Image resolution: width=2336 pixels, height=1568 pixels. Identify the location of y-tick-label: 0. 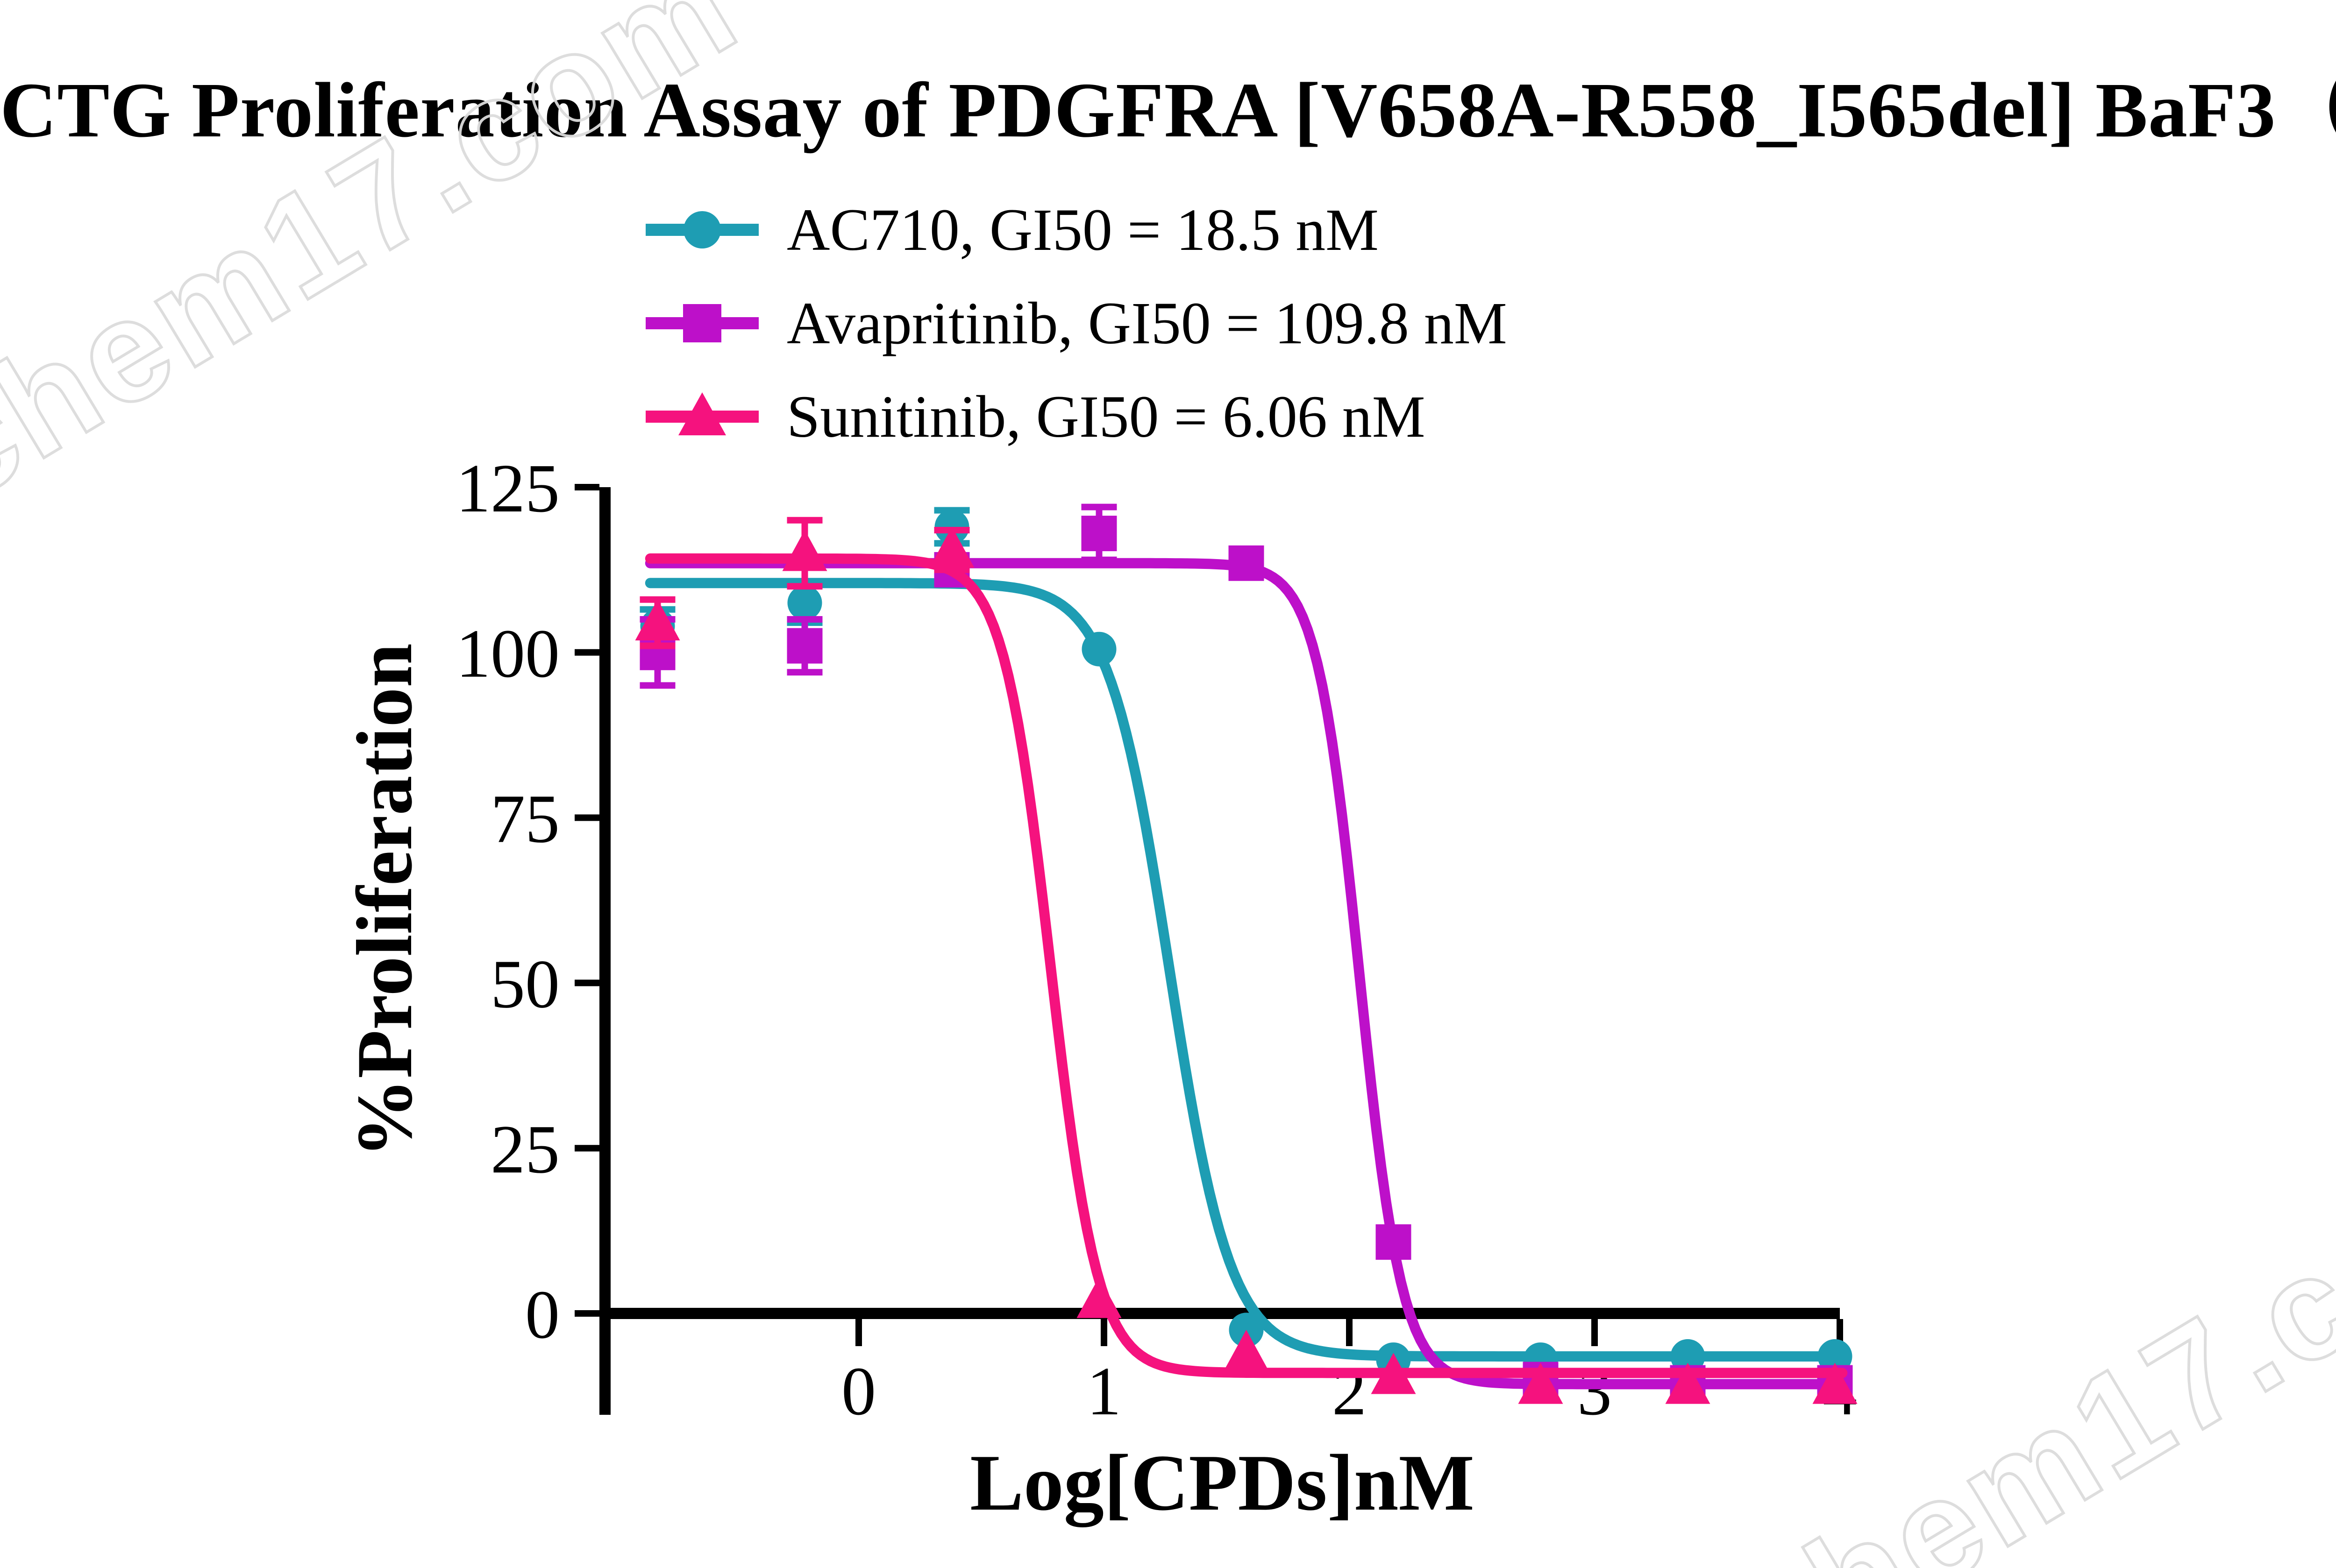
(542, 1315).